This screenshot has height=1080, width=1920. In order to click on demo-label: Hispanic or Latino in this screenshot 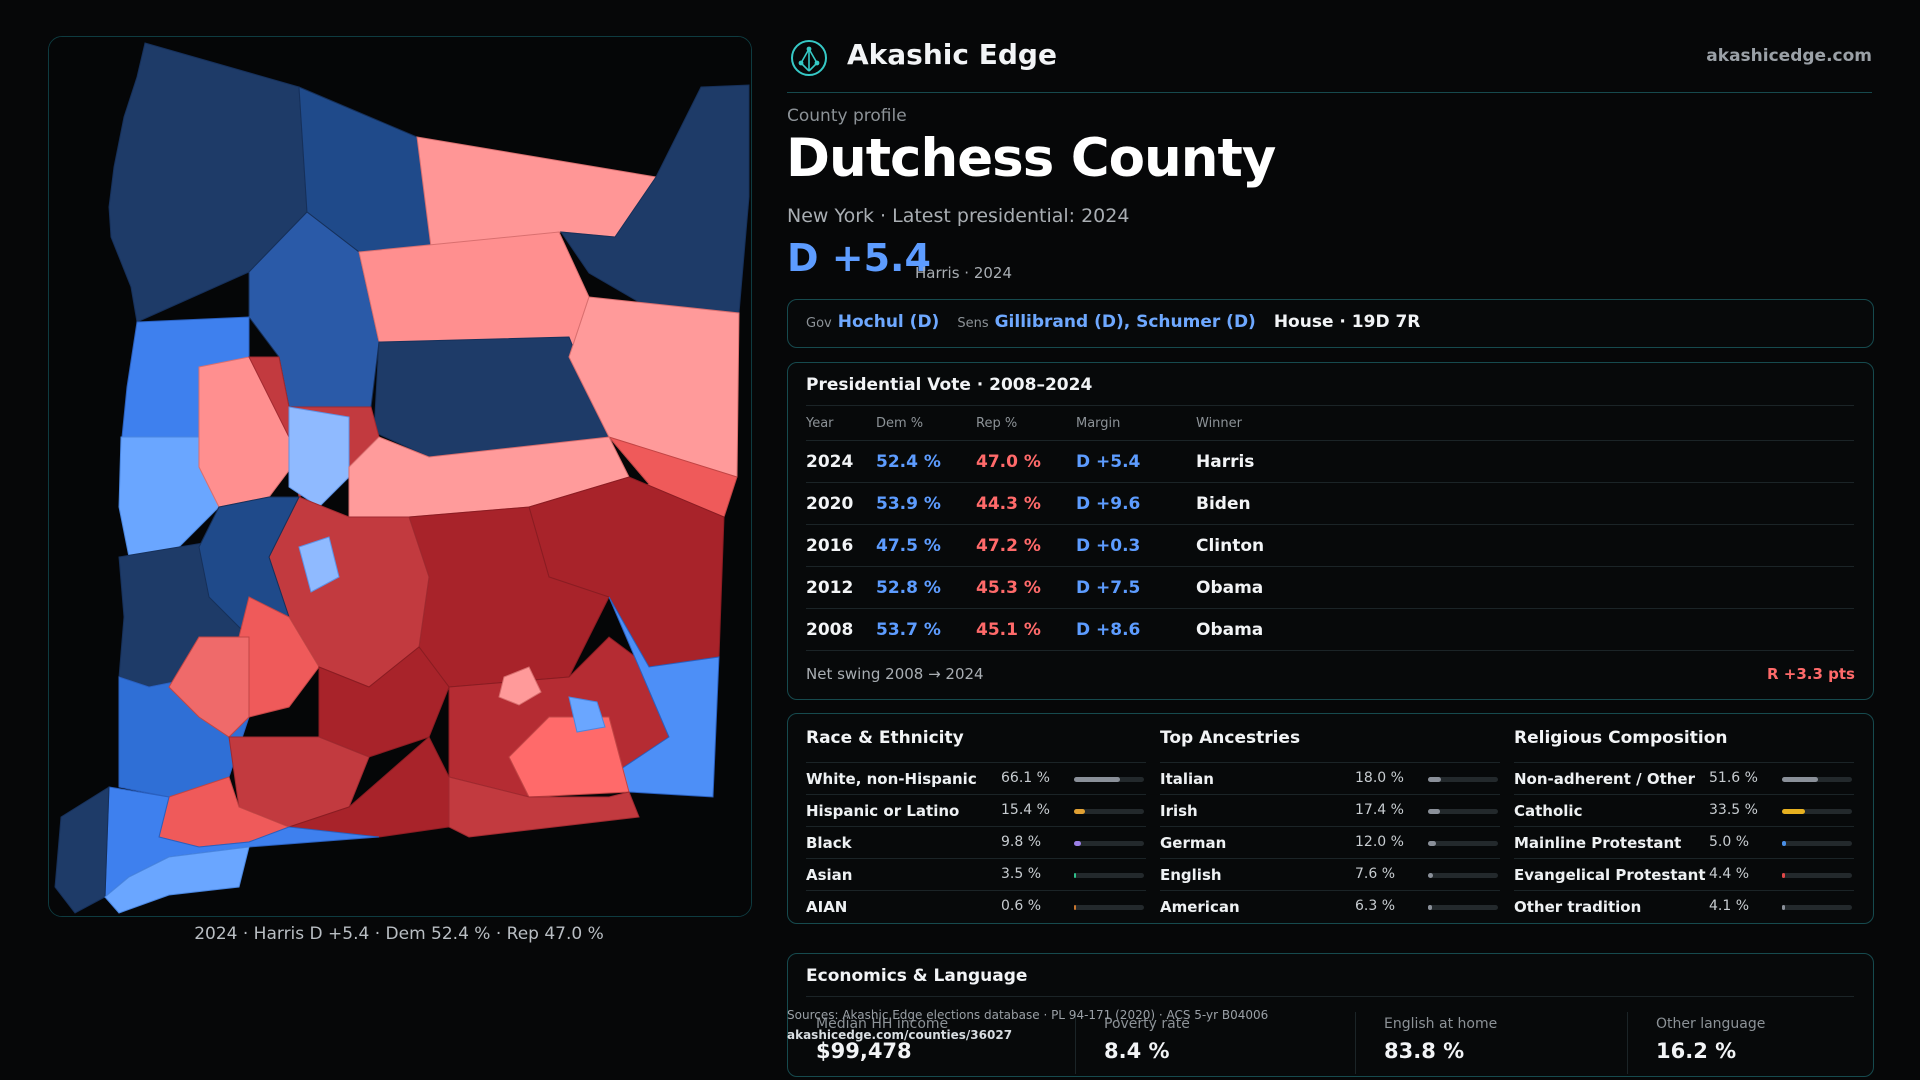, I will do `click(883, 811)`.